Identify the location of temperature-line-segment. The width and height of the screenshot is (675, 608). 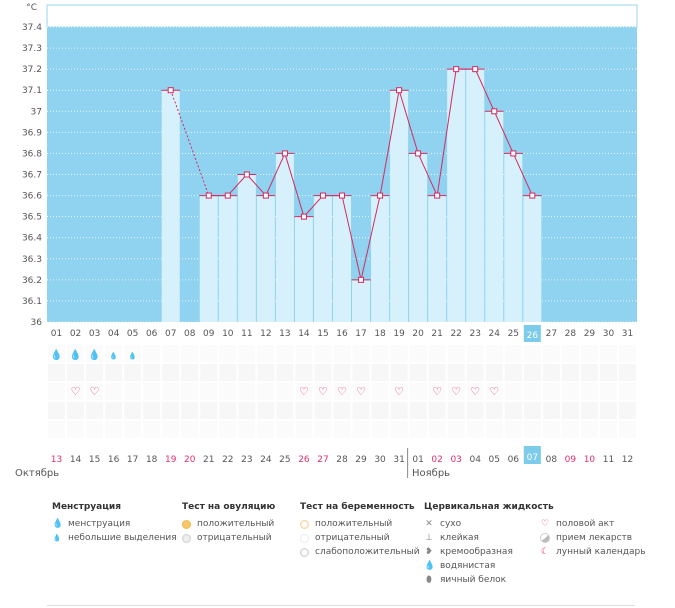
(446, 132).